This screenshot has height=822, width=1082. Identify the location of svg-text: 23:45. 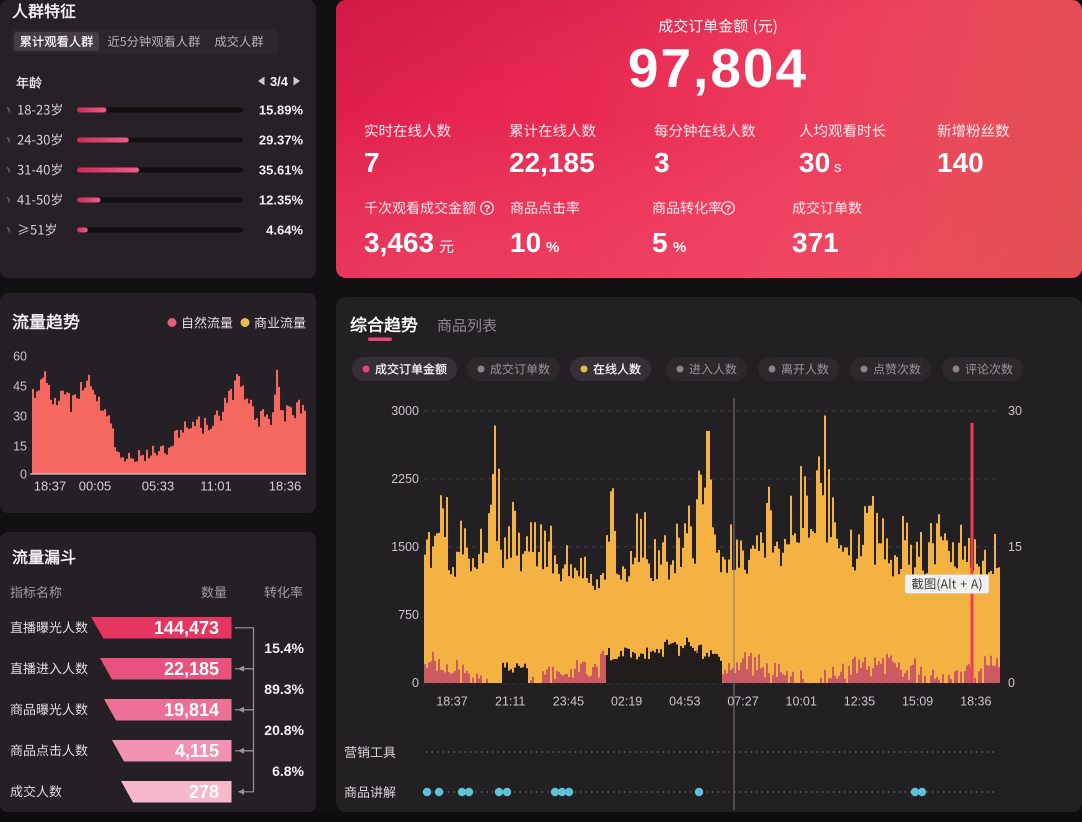
(568, 702).